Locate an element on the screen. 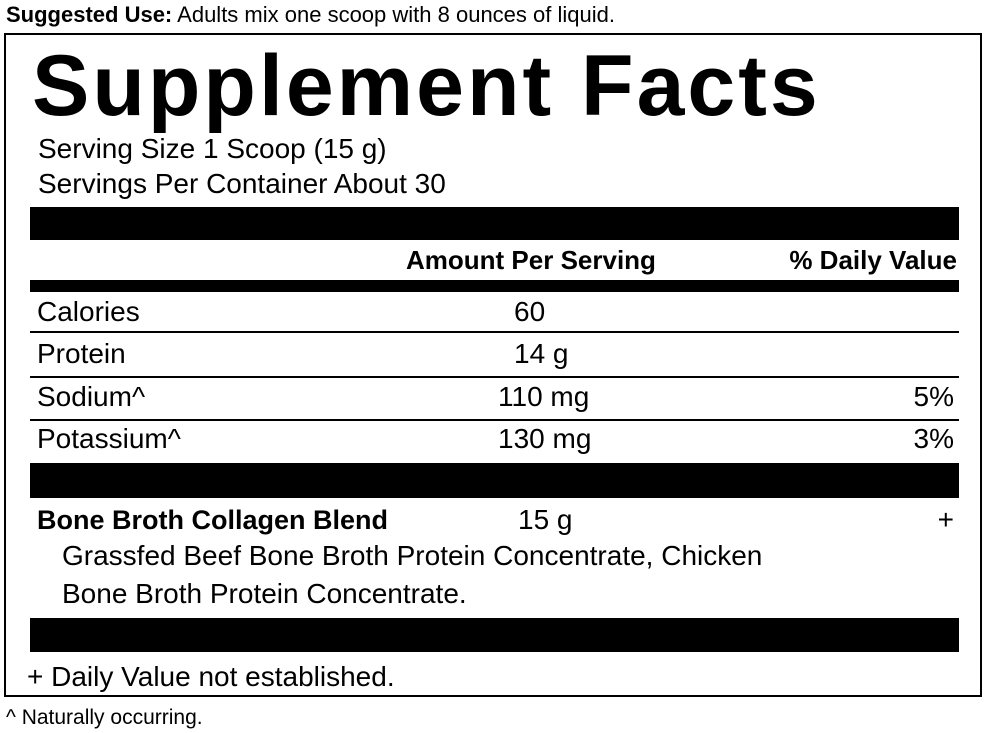 The height and width of the screenshot is (733, 988). row-name: Calories is located at coordinates (88, 311).